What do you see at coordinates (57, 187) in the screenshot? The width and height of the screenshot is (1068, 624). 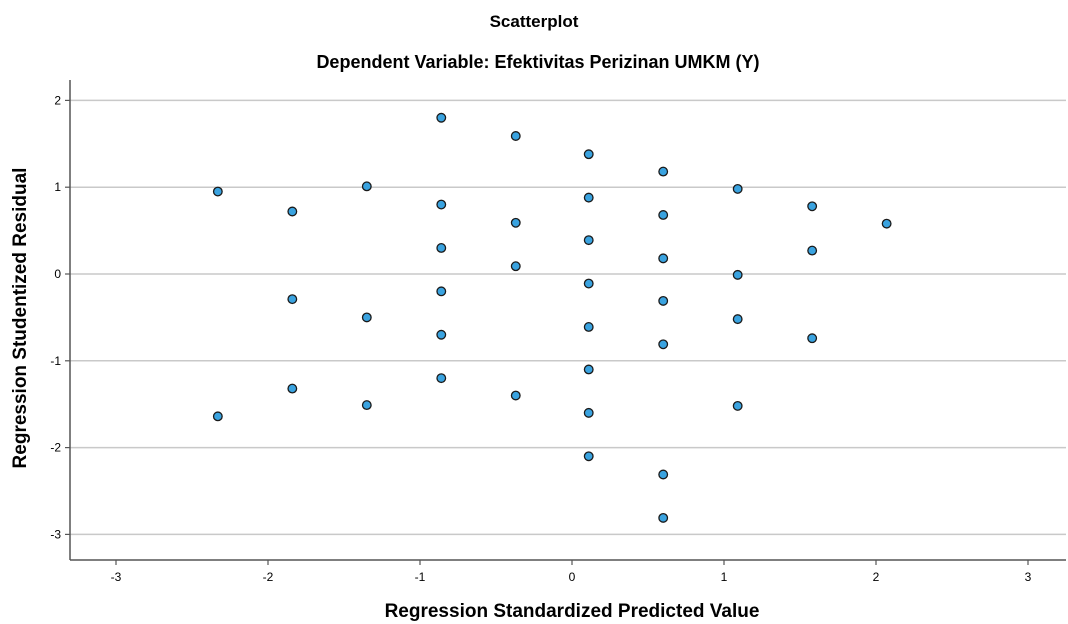 I see `y-tick-label: 1` at bounding box center [57, 187].